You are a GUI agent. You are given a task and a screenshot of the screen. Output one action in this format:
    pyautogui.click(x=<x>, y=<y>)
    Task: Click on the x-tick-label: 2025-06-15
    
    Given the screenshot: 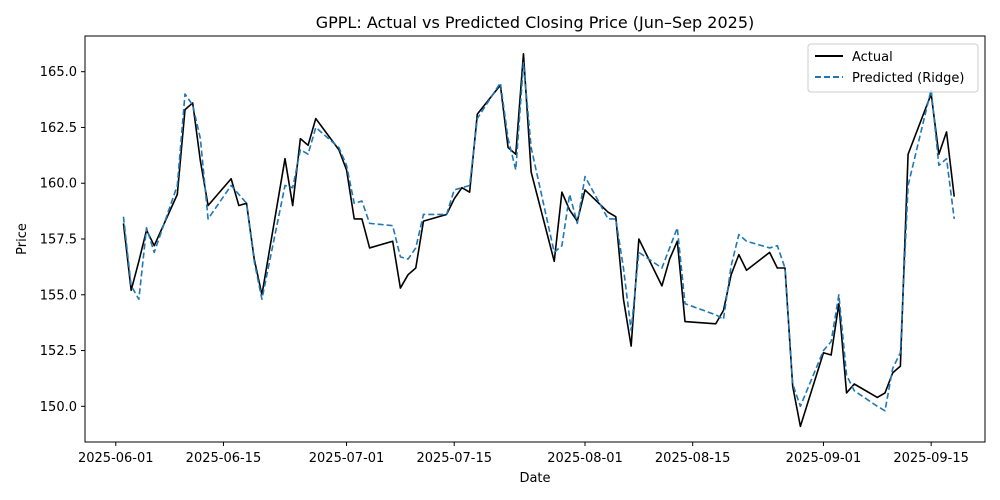 What is the action you would take?
    pyautogui.click(x=224, y=458)
    